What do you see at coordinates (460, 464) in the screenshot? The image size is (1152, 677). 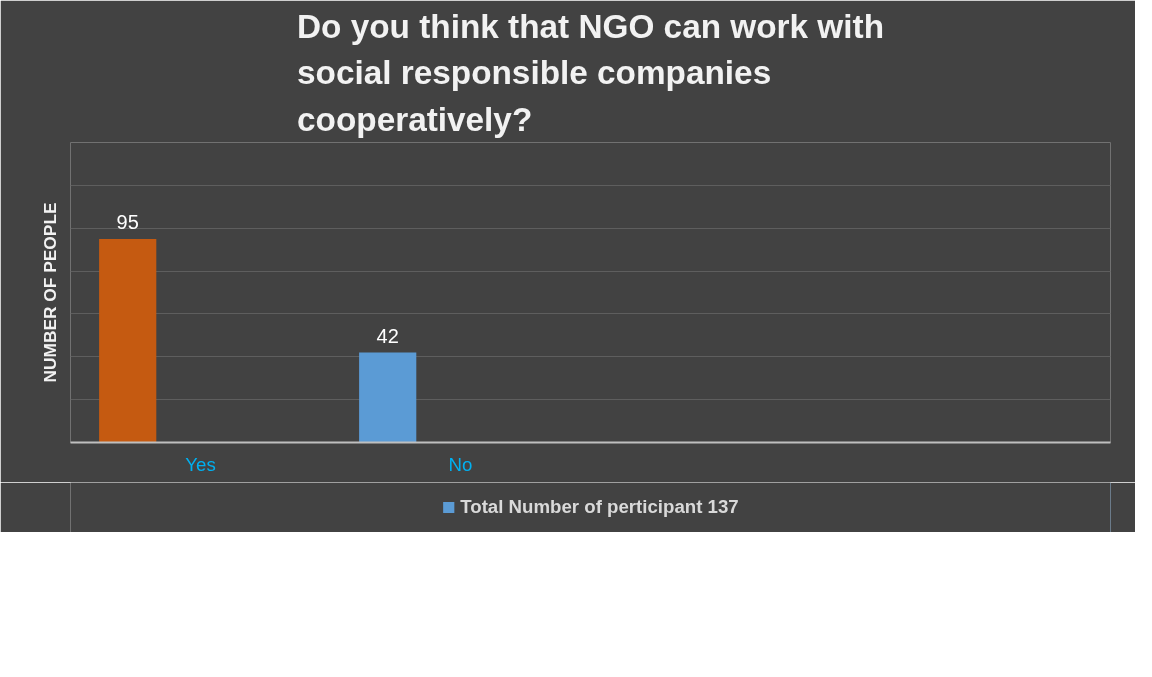 I see `x-tick-label: No` at bounding box center [460, 464].